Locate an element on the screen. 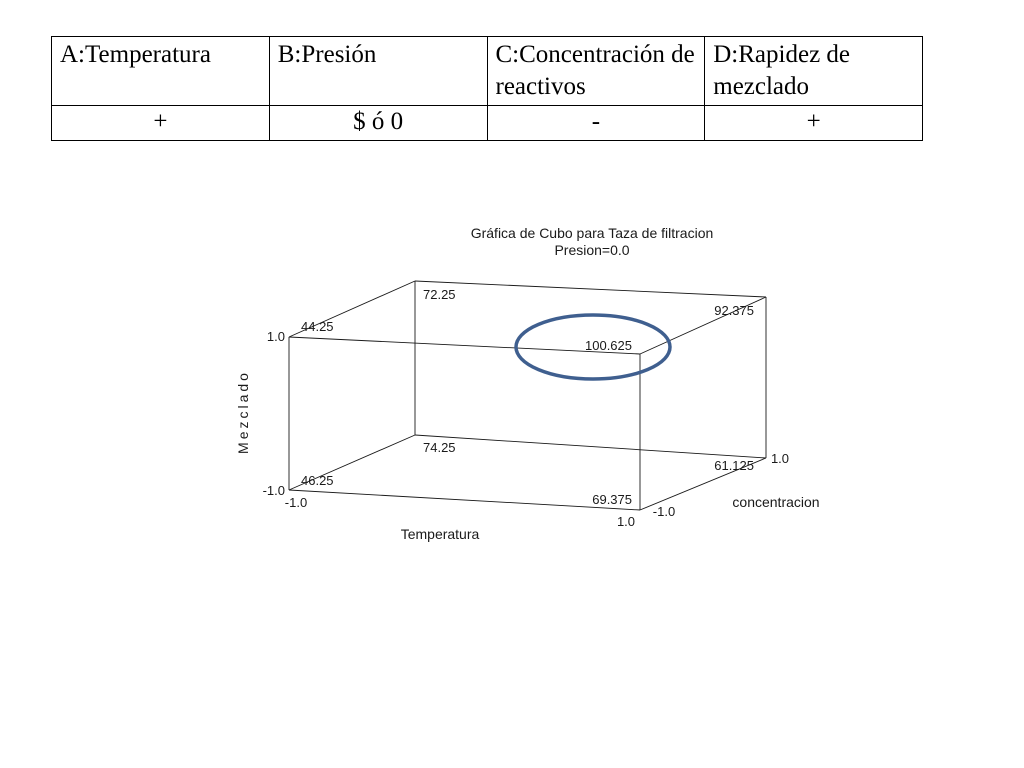 The width and height of the screenshot is (1024, 768). y-axis-label: Mezclado is located at coordinates (243, 412).